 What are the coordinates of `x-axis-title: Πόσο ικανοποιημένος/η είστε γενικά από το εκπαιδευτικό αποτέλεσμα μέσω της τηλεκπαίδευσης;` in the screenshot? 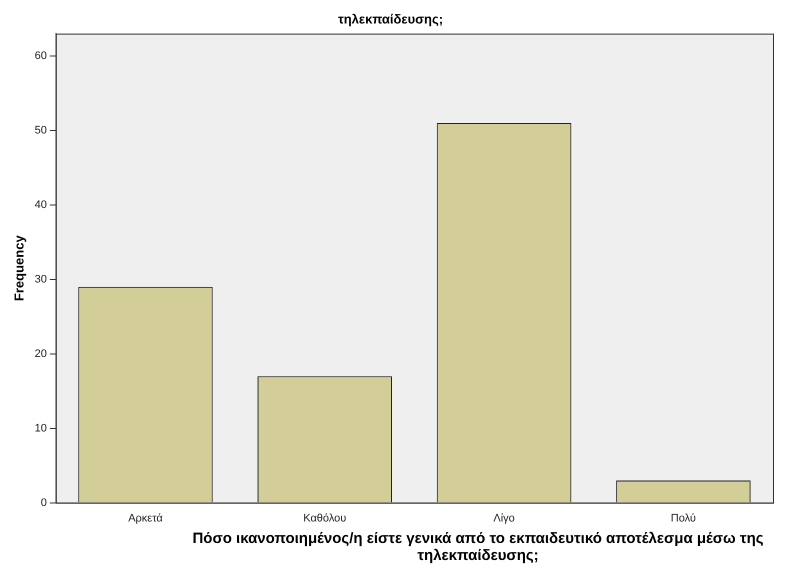 It's located at (478, 547).